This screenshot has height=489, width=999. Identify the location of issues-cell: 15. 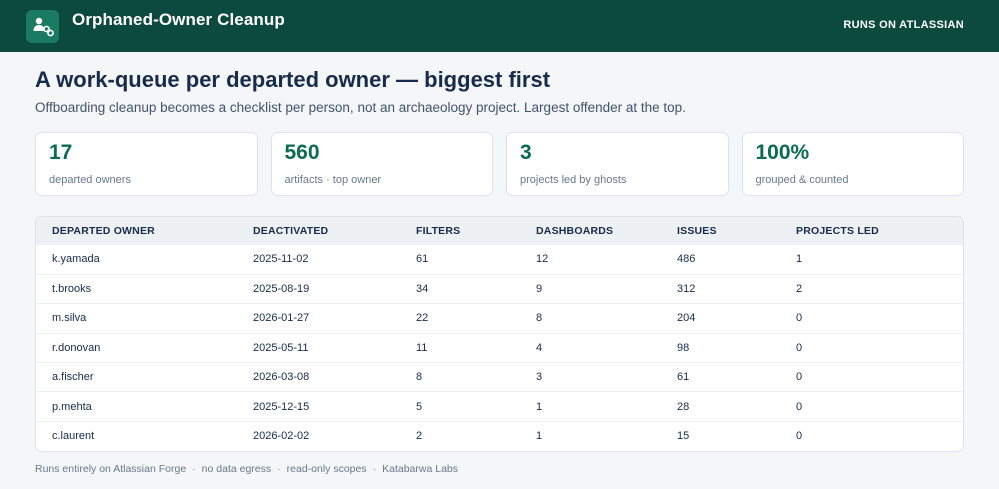
(720, 435).